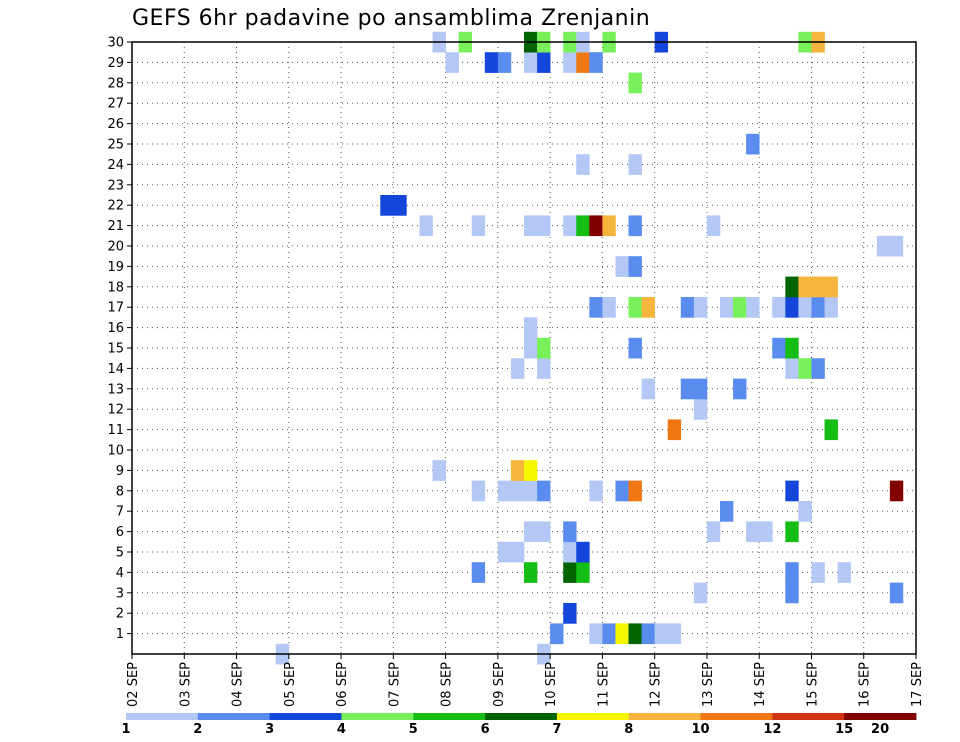 This screenshot has height=742, width=960. Describe the element at coordinates (120, 471) in the screenshot. I see `y-tick-label: 9` at that location.